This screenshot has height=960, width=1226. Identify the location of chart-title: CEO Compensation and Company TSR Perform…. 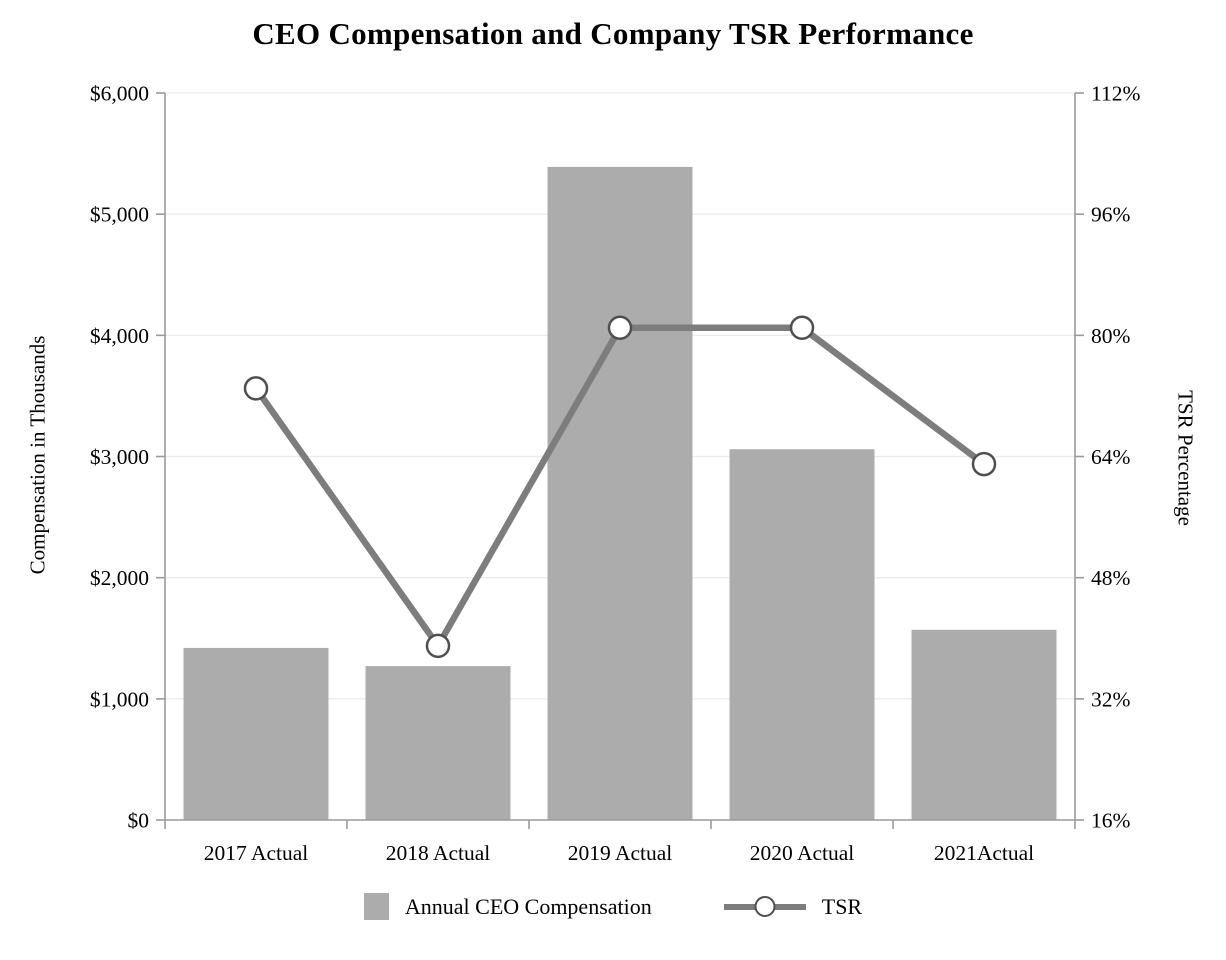
(613, 33).